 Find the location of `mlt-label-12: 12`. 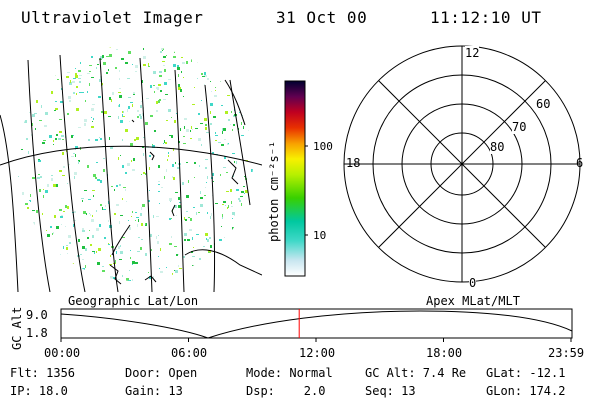

mlt-label-12: 12 is located at coordinates (472, 53).